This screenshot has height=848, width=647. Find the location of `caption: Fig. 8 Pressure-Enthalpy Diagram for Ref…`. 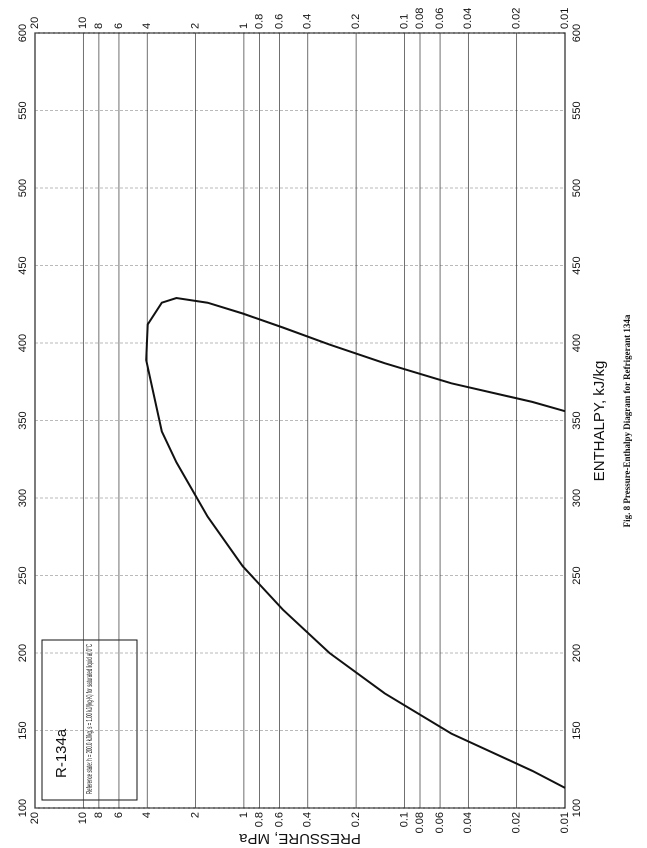

caption: Fig. 8 Pressure-Enthalpy Diagram for Ref… is located at coordinates (627, 420).